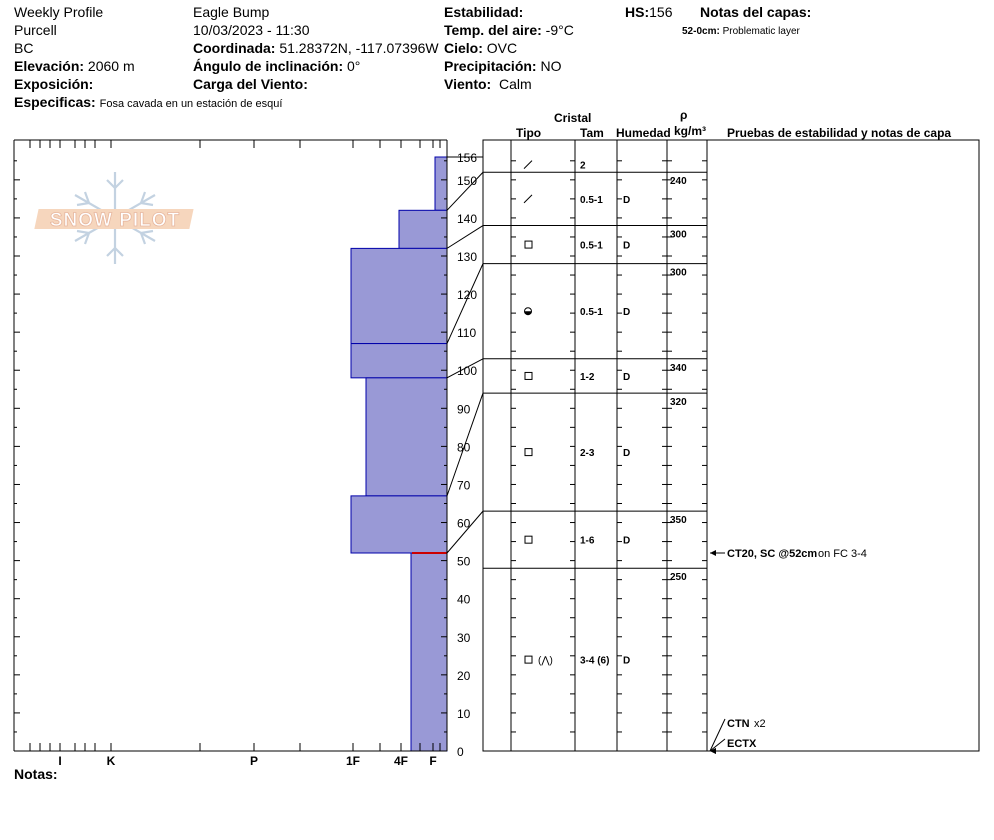  I want to click on precip-label: Precipitación:, so click(490, 66).